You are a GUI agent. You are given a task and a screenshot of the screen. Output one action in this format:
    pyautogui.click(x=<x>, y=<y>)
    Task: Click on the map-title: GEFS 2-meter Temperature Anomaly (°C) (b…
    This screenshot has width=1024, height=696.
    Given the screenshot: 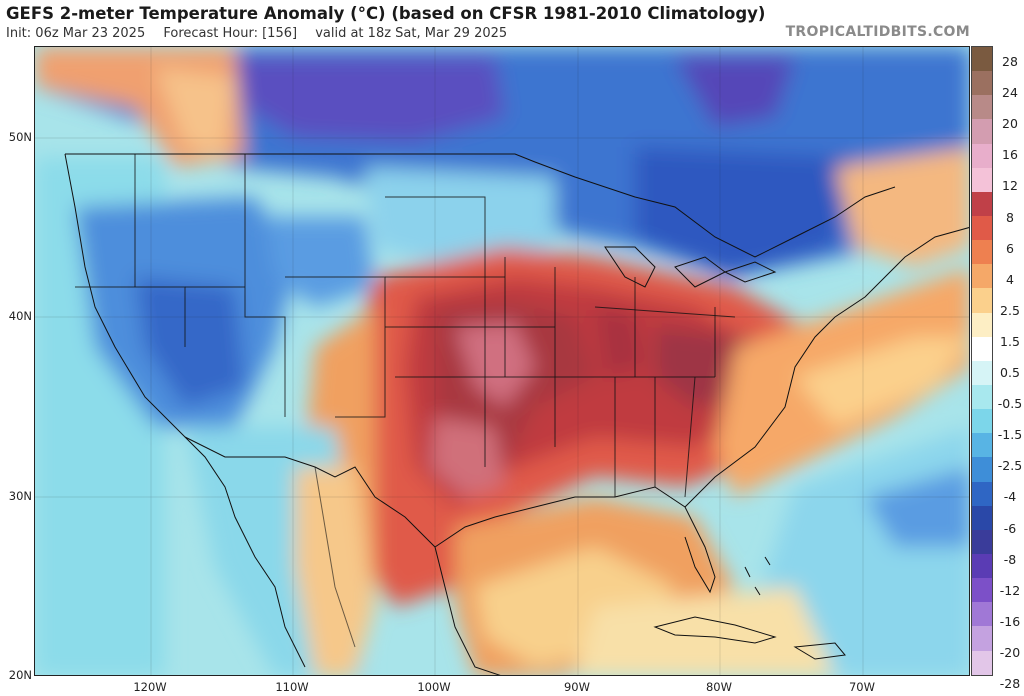 What is the action you would take?
    pyautogui.click(x=386, y=13)
    